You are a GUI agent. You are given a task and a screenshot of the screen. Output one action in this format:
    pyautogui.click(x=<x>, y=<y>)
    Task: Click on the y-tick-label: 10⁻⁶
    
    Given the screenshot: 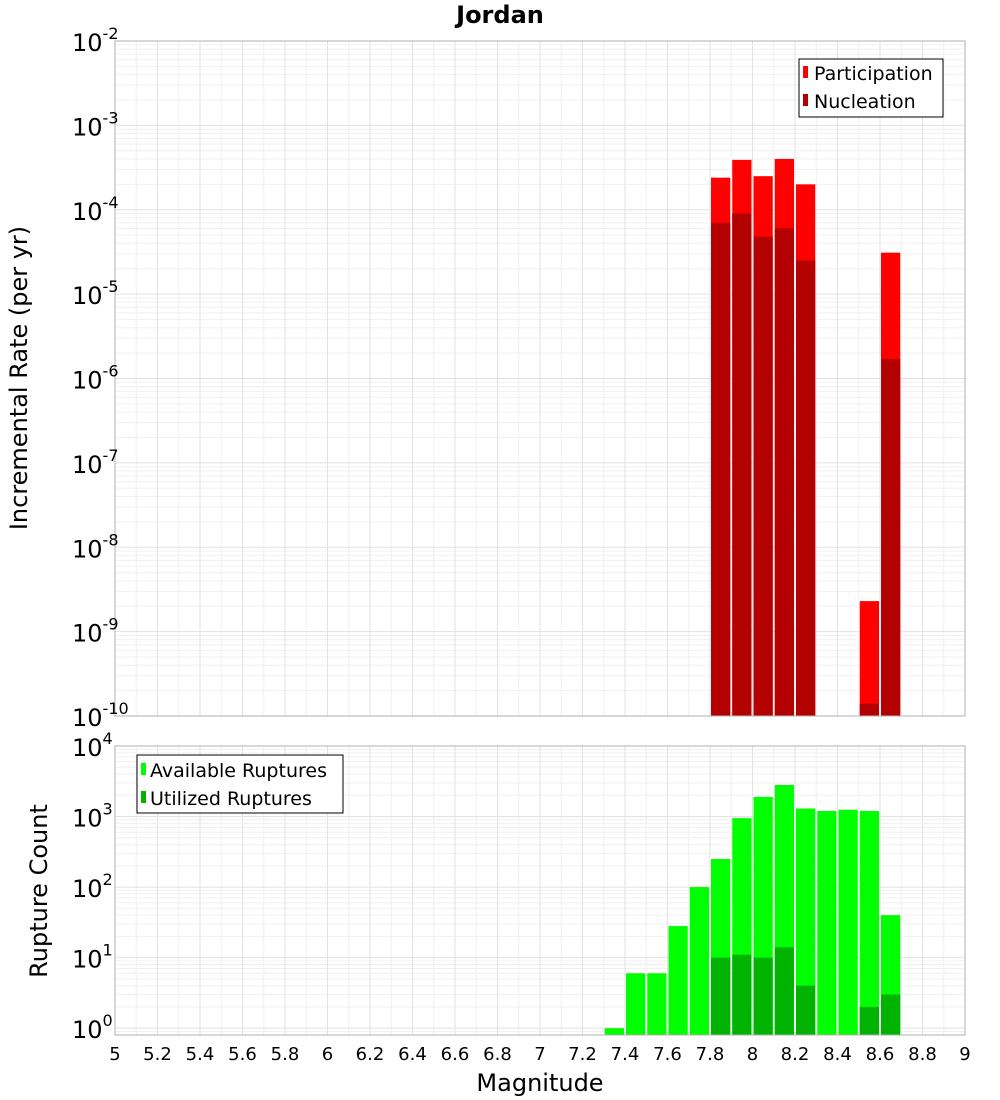 What is the action you would take?
    pyautogui.click(x=95, y=378)
    